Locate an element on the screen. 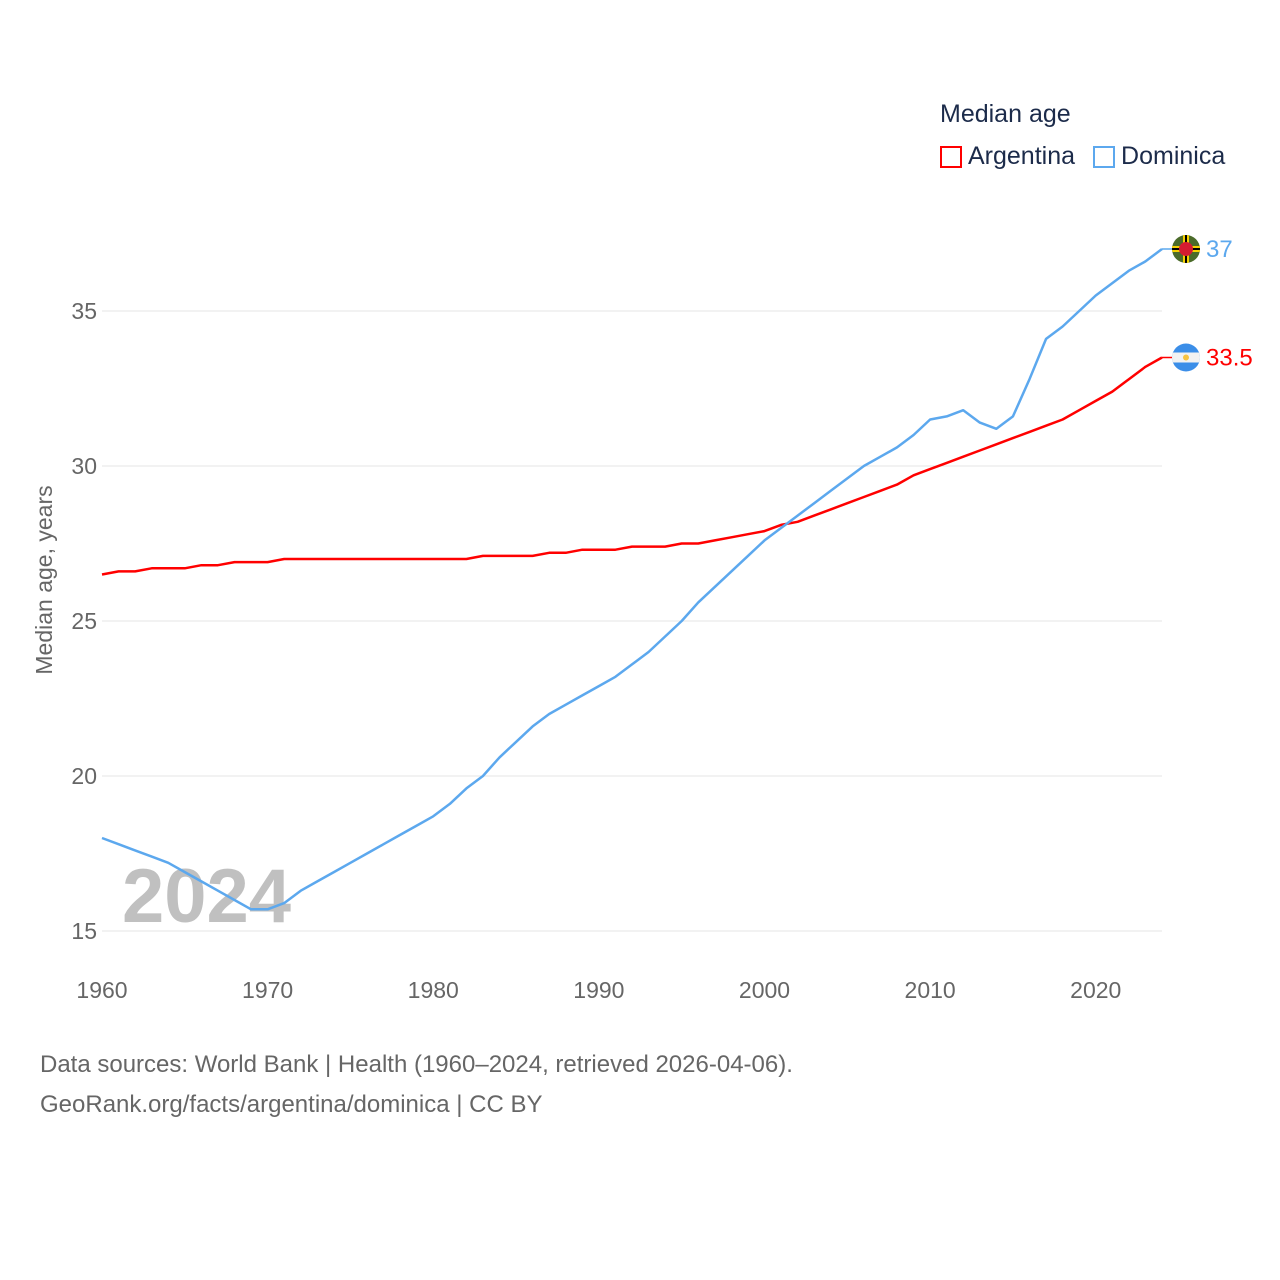  legend-item-argentina: Argentina is located at coordinates (1007, 156).